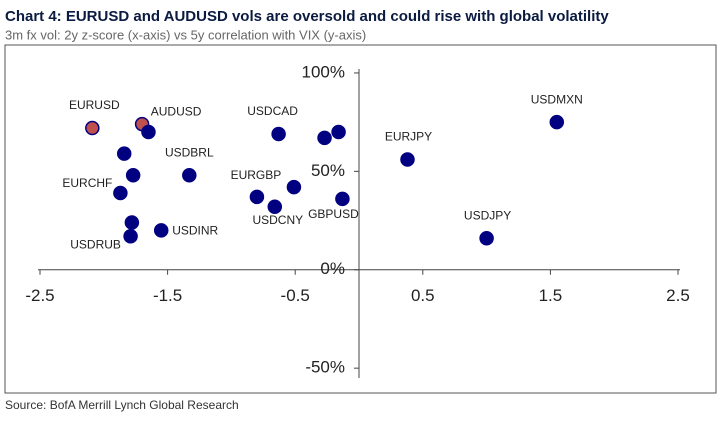 This screenshot has height=425, width=728. What do you see at coordinates (487, 215) in the screenshot?
I see `point-label: USDJPY` at bounding box center [487, 215].